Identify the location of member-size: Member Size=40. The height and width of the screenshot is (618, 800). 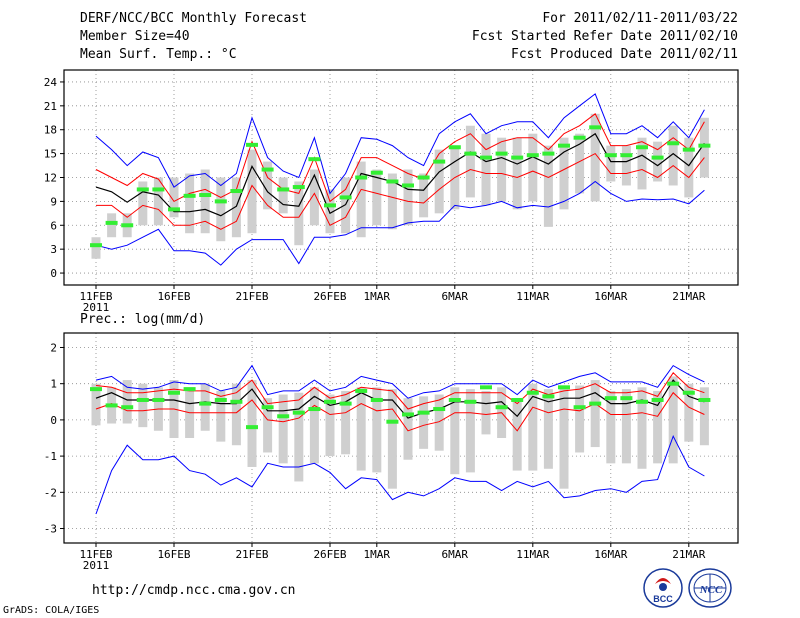
(135, 36).